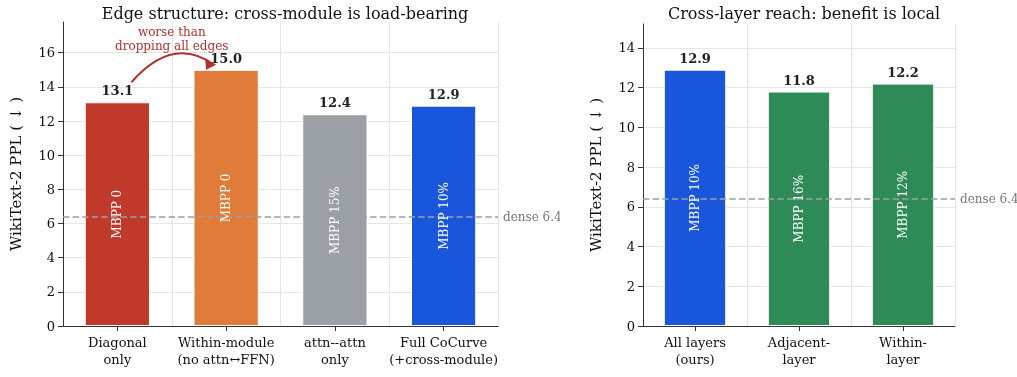 The width and height of the screenshot is (1017, 377). Describe the element at coordinates (285, 13) in the screenshot. I see `chart-title: Edge structure: cross-module is load-bearing` at that location.